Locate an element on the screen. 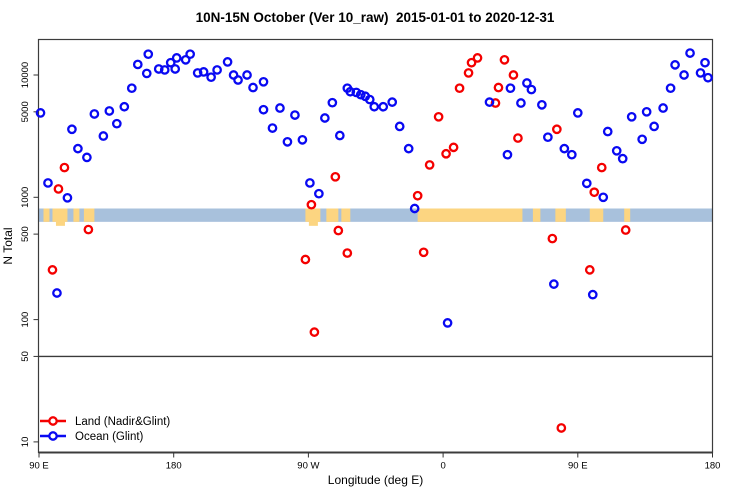 This screenshot has height=500, width=750. x-tick-label: 180 is located at coordinates (174, 466).